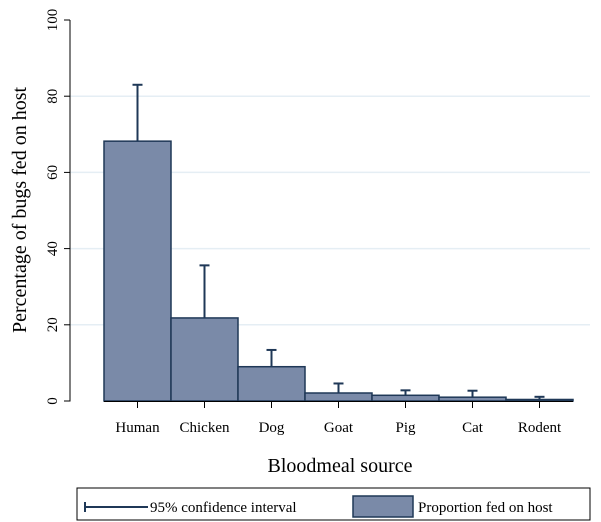 The height and width of the screenshot is (522, 601). I want to click on x-tick-label: Chicken, so click(205, 428).